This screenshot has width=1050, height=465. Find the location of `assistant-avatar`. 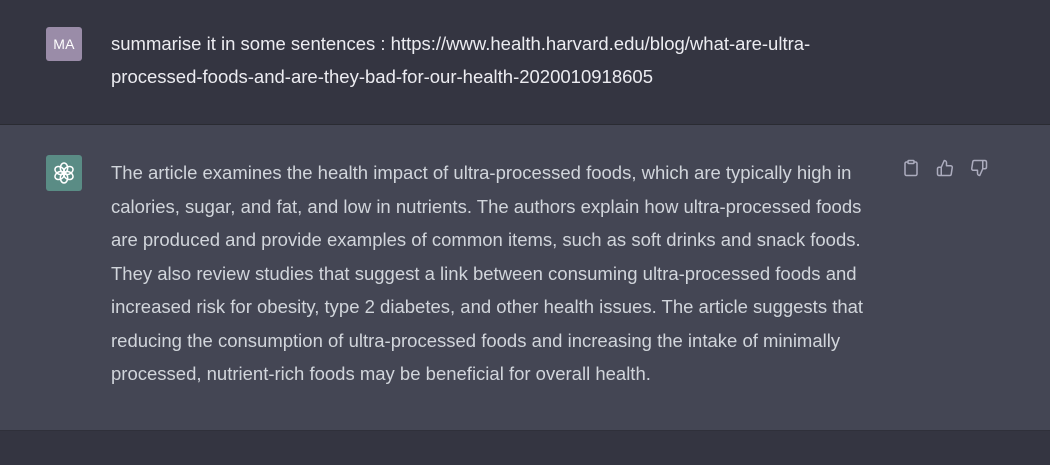

assistant-avatar is located at coordinates (64, 173).